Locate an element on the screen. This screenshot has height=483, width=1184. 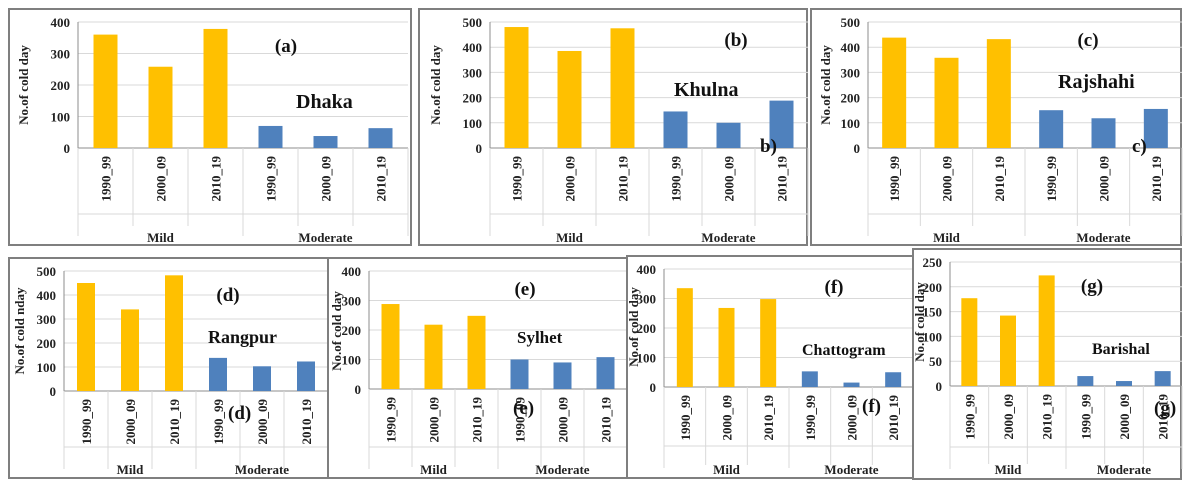
panel-tag: (e) is located at coordinates (524, 289).